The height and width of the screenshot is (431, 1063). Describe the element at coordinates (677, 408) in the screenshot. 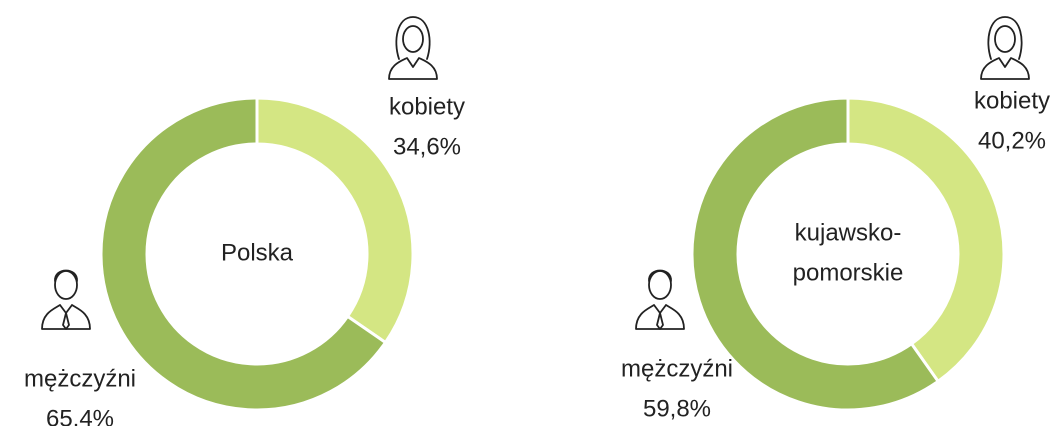

I see `value-label: 59,8%` at that location.